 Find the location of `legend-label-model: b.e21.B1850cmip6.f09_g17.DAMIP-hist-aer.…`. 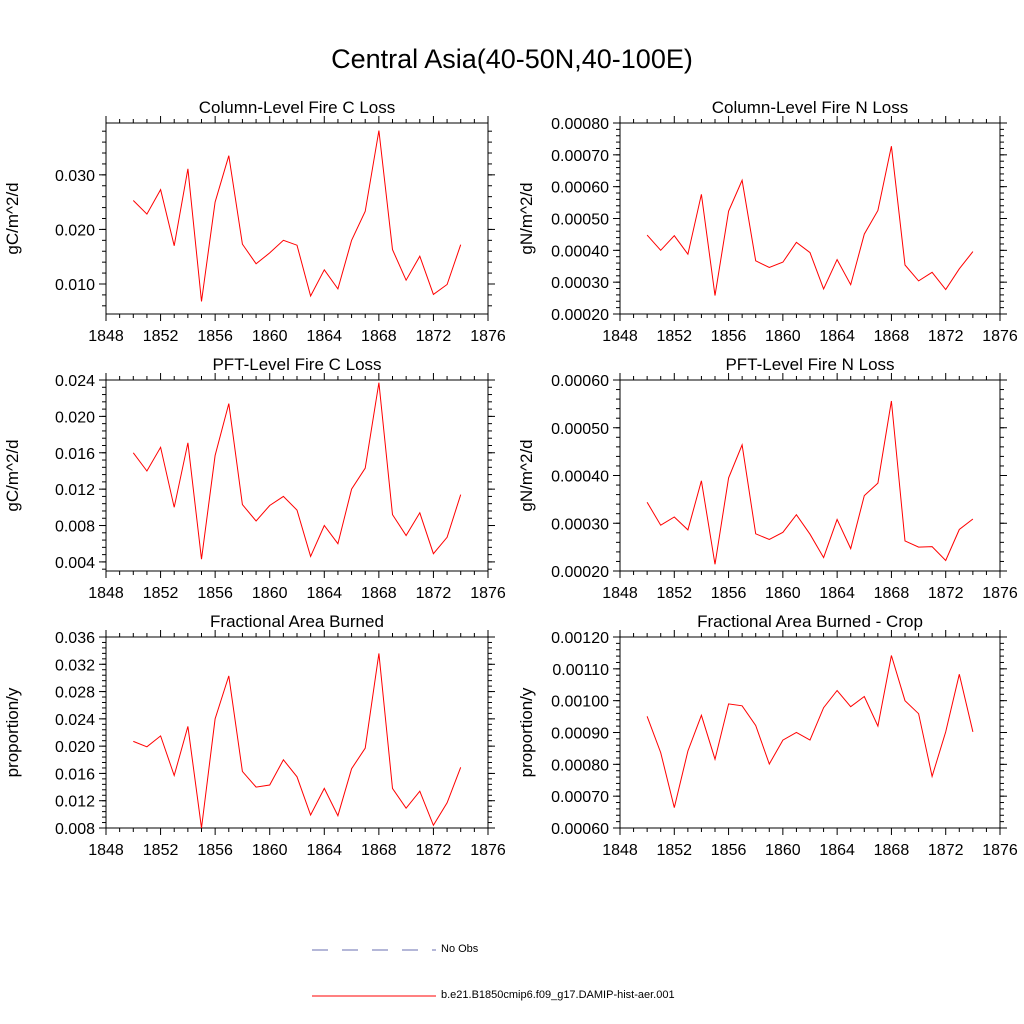

legend-label-model: b.e21.B1850cmip6.f09_g17.DAMIP-hist-aer.… is located at coordinates (558, 995).